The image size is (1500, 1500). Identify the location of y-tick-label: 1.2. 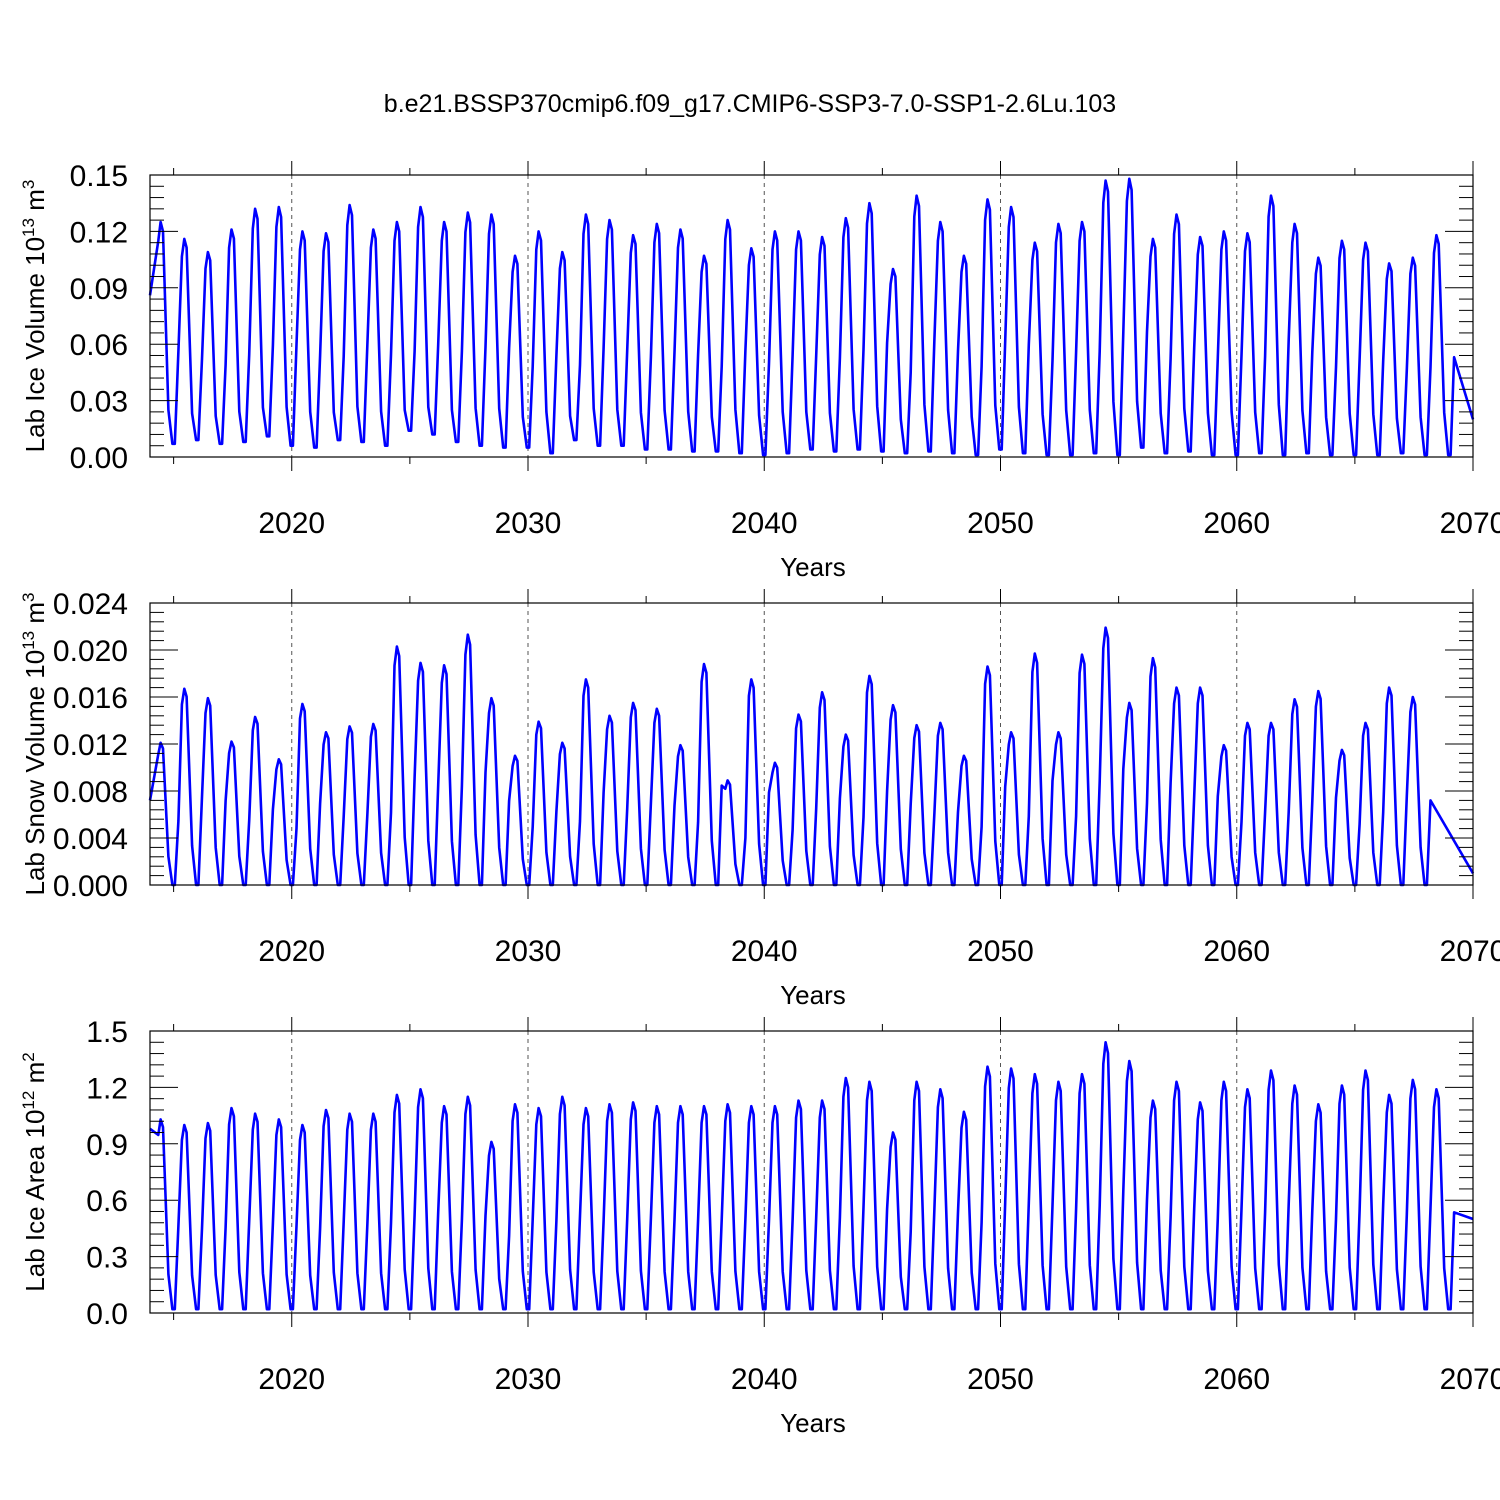
(107, 1088).